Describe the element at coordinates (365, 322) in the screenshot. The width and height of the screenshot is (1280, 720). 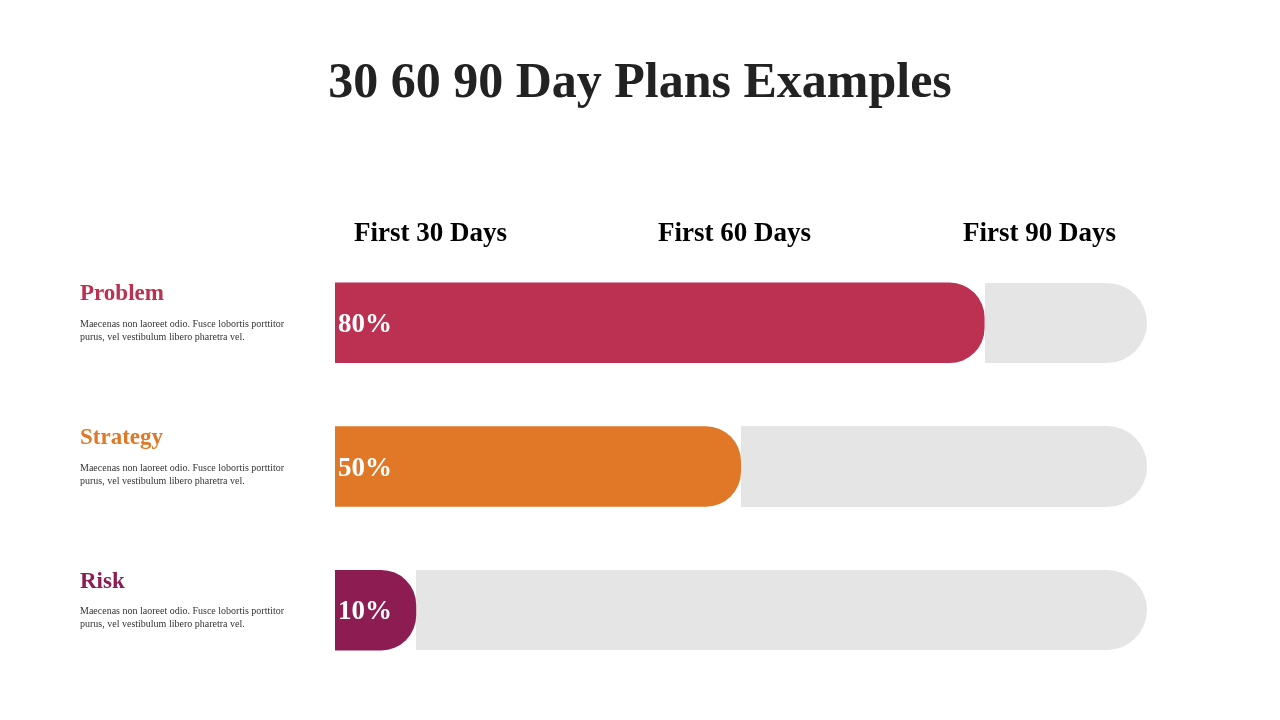
I see `data-label: 80%` at that location.